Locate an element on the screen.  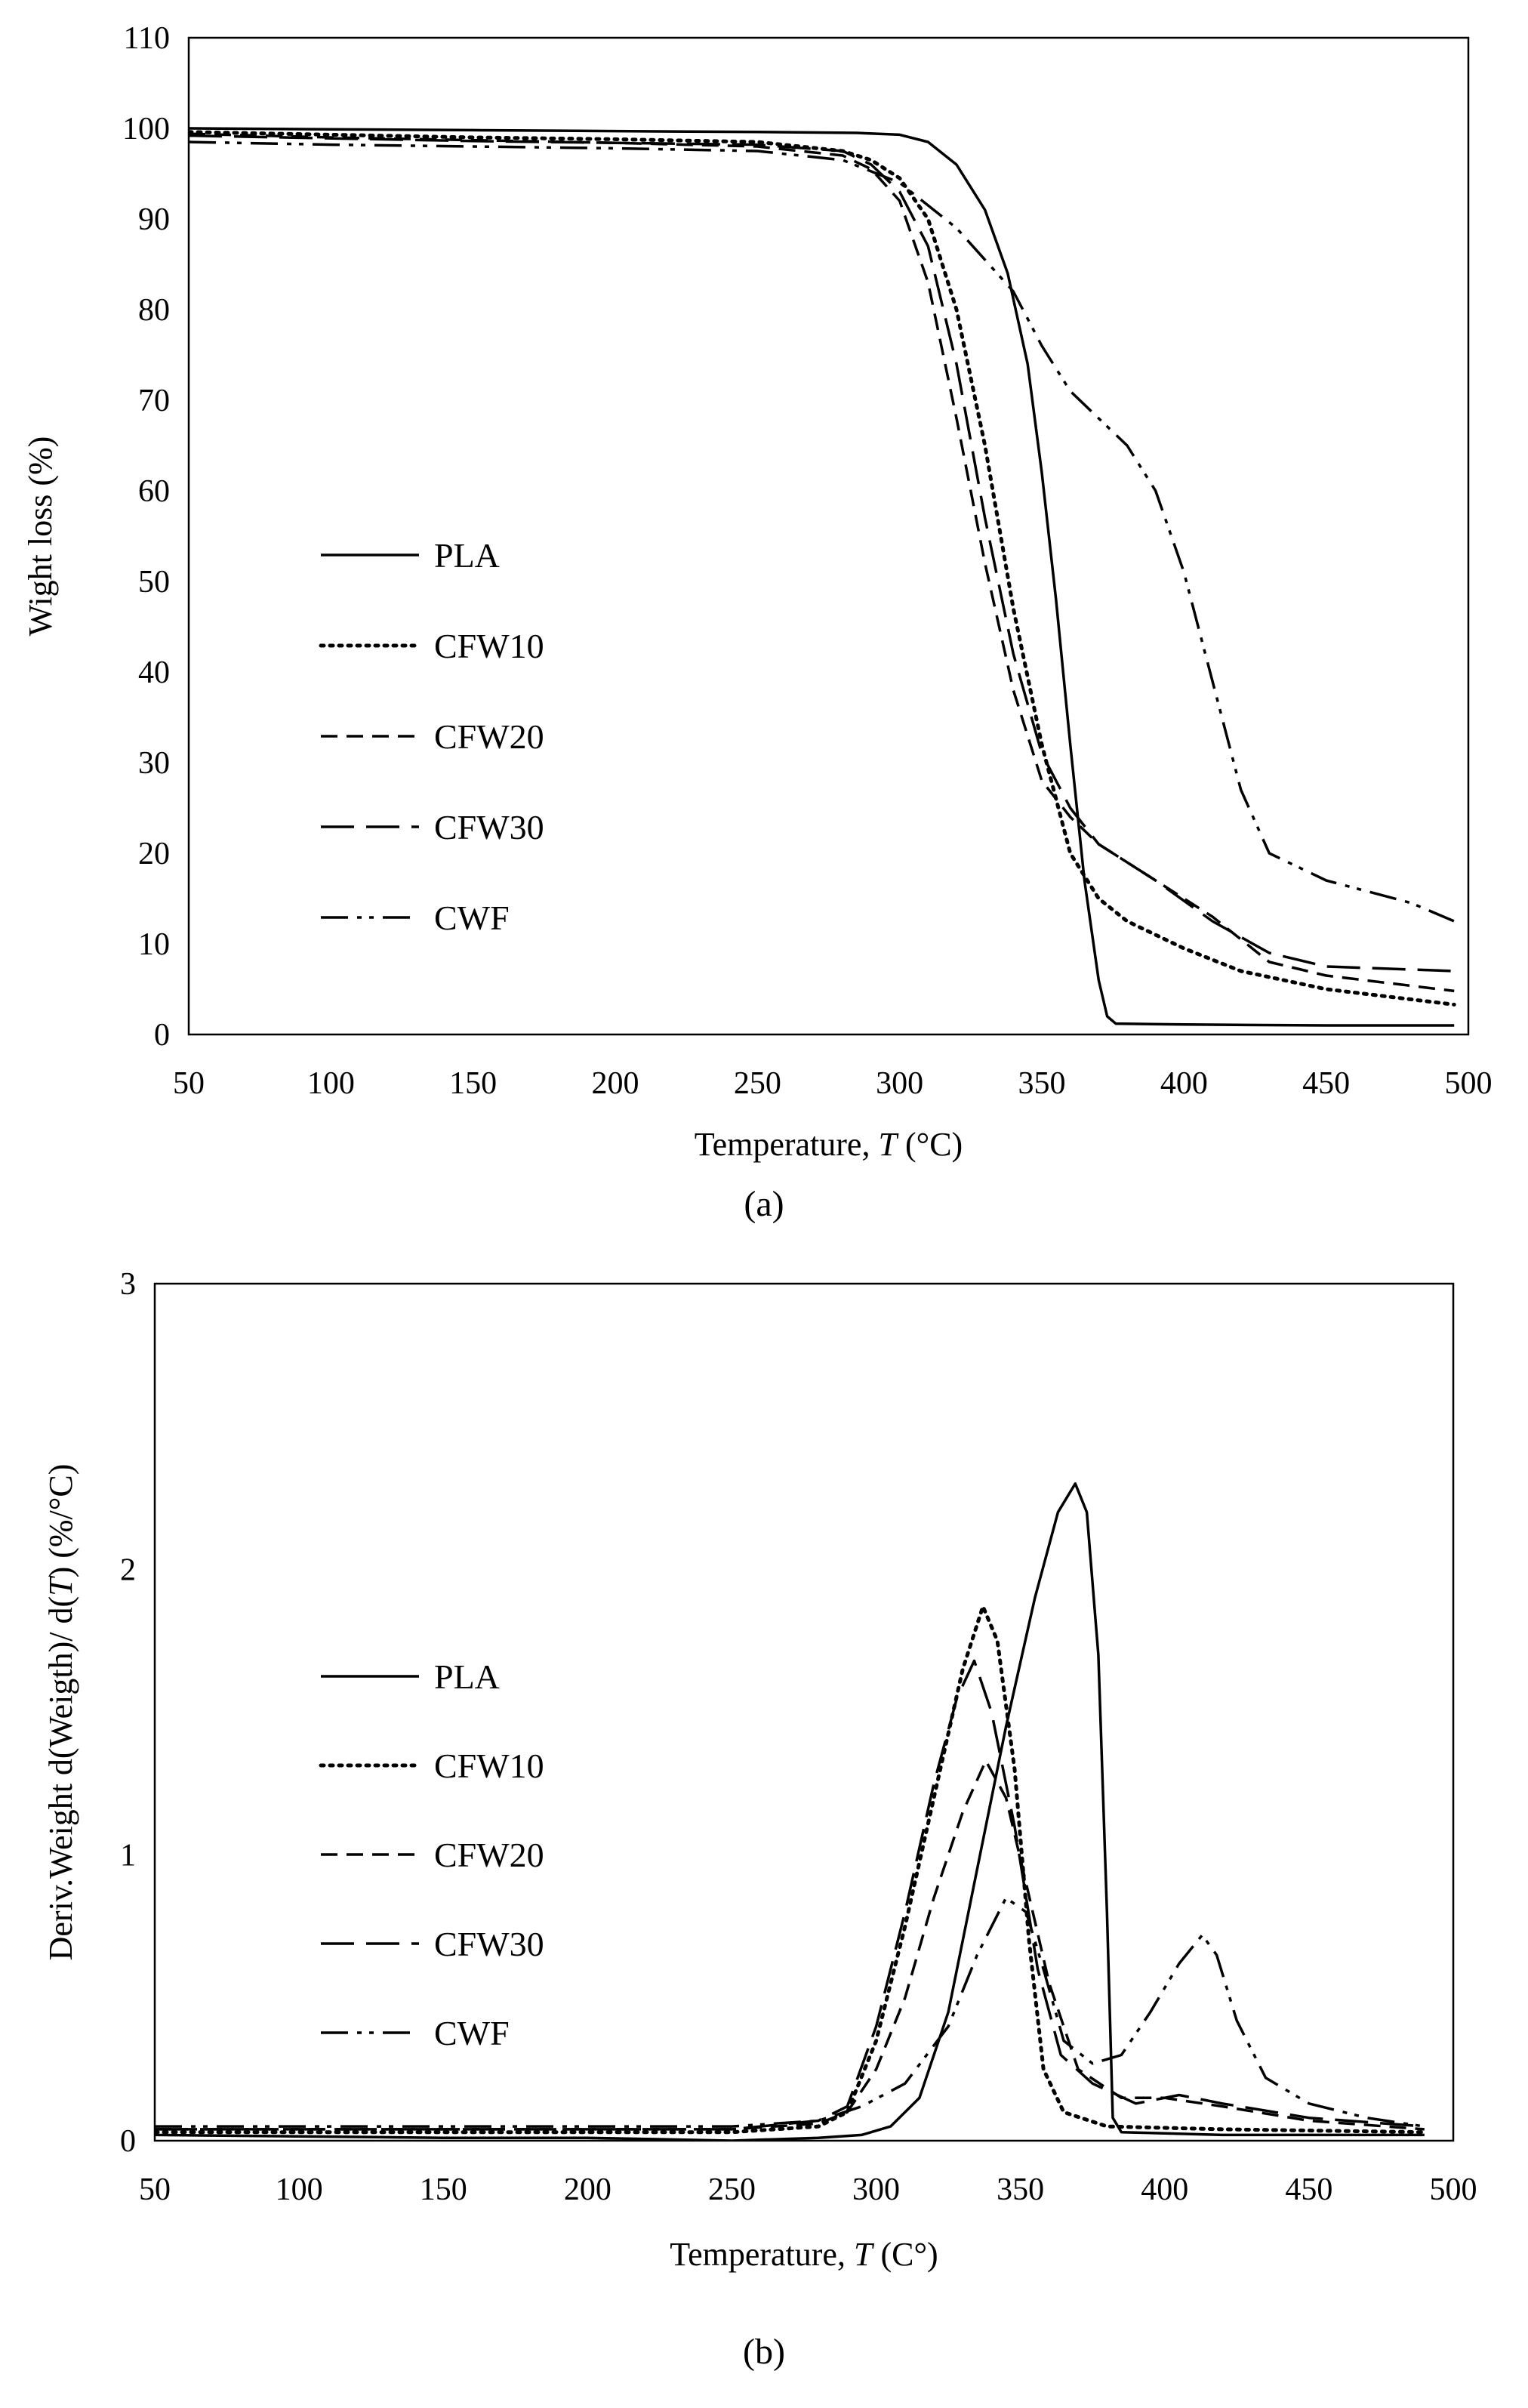
y-tick-label: 10 is located at coordinates (154, 944).